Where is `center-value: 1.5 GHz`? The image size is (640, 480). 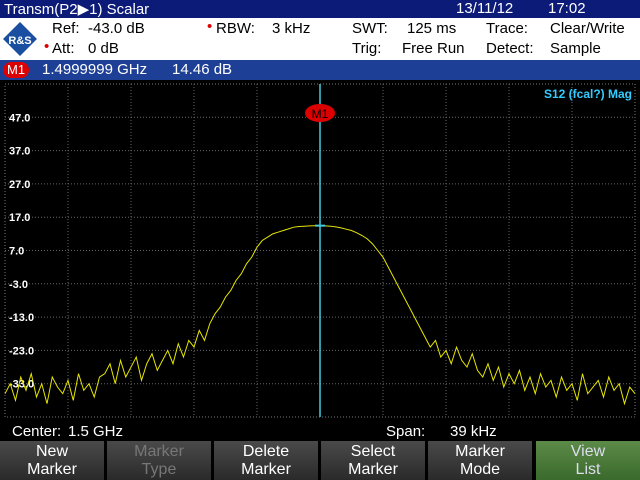
center-value: 1.5 GHz is located at coordinates (96, 431).